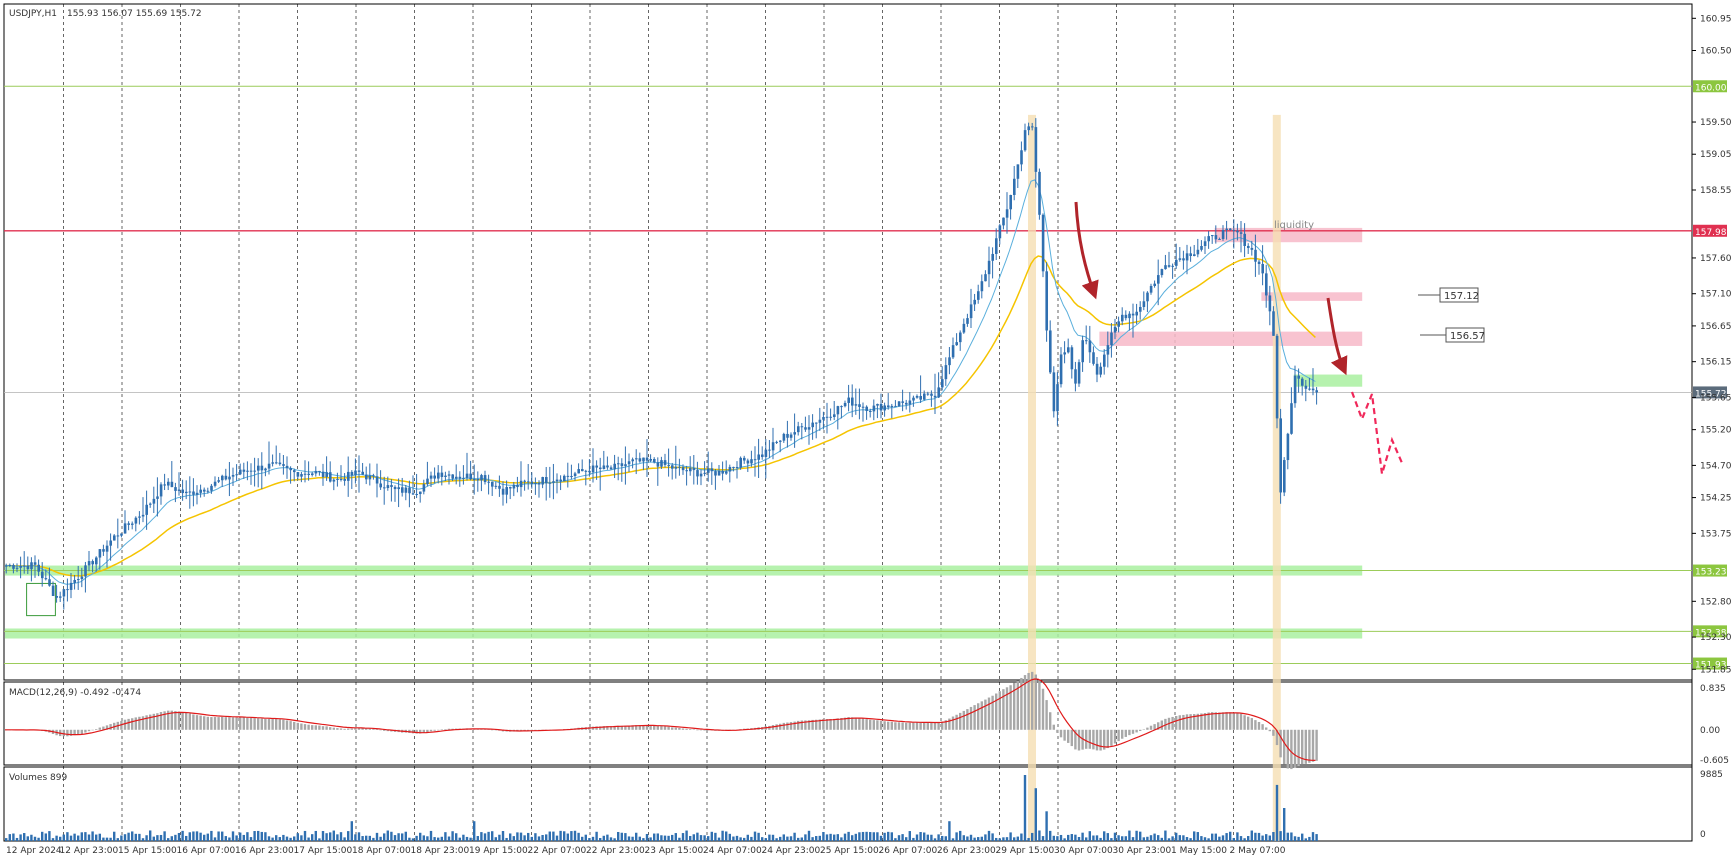  Describe the element at coordinates (966, 851) in the screenshot. I see `time-label: 26 Apr 23:00` at that location.